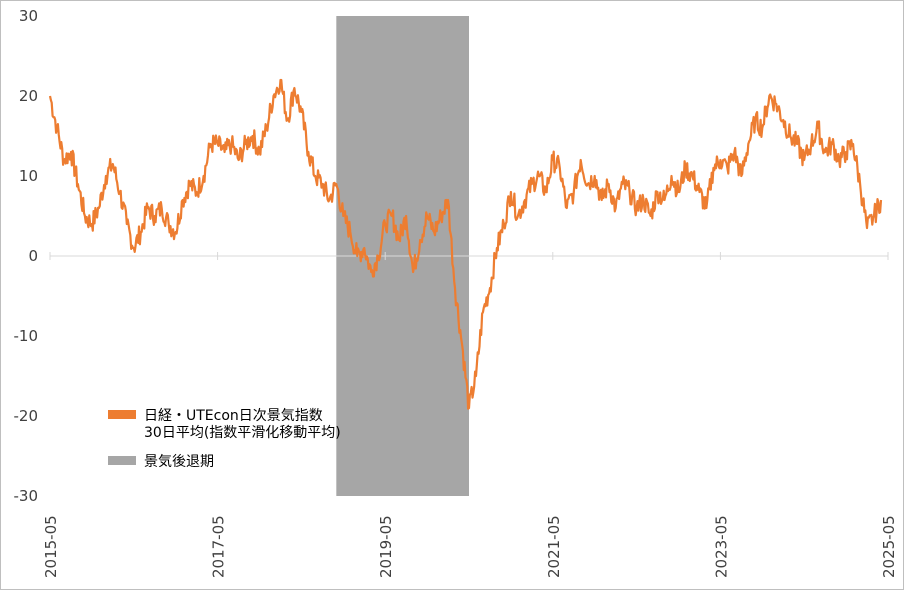  I want to click on x-tick-label: 2015-05, so click(51, 546).